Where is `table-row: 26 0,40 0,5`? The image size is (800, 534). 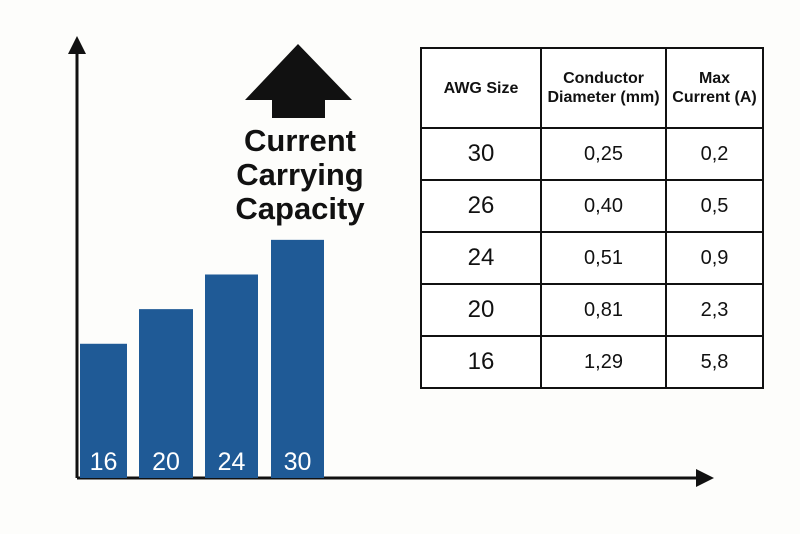
table-row: 26 0,40 0,5 is located at coordinates (592, 206).